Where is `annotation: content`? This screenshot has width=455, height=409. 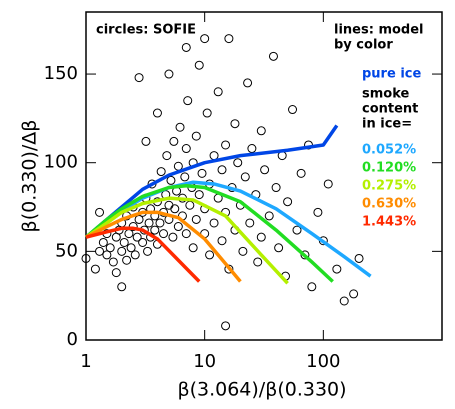
annotation: content is located at coordinates (390, 109).